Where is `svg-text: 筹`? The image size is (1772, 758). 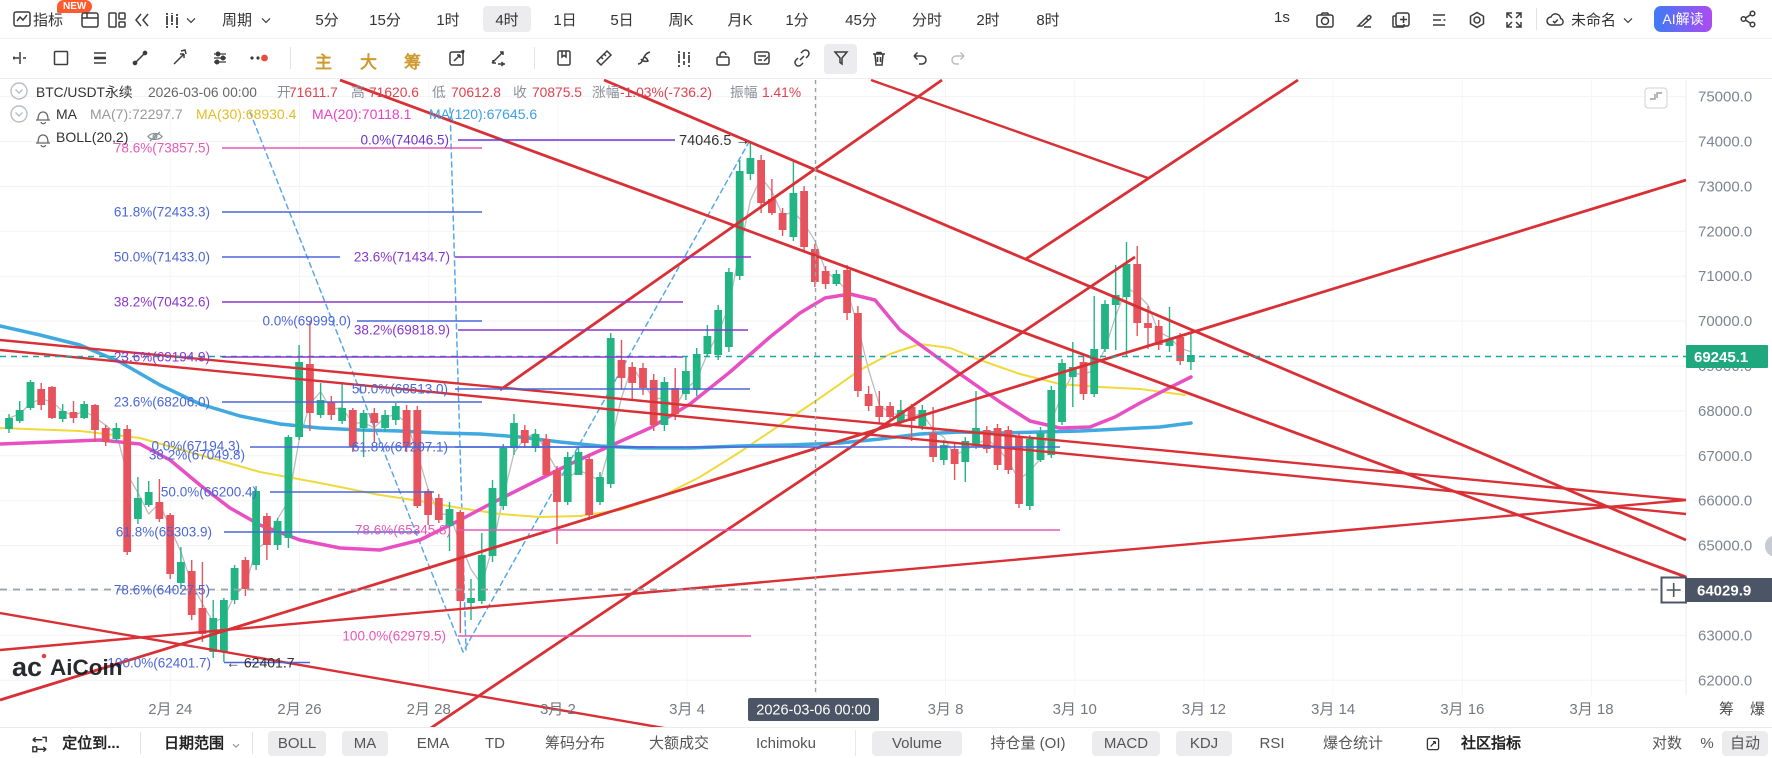 svg-text: 筹 is located at coordinates (1726, 709).